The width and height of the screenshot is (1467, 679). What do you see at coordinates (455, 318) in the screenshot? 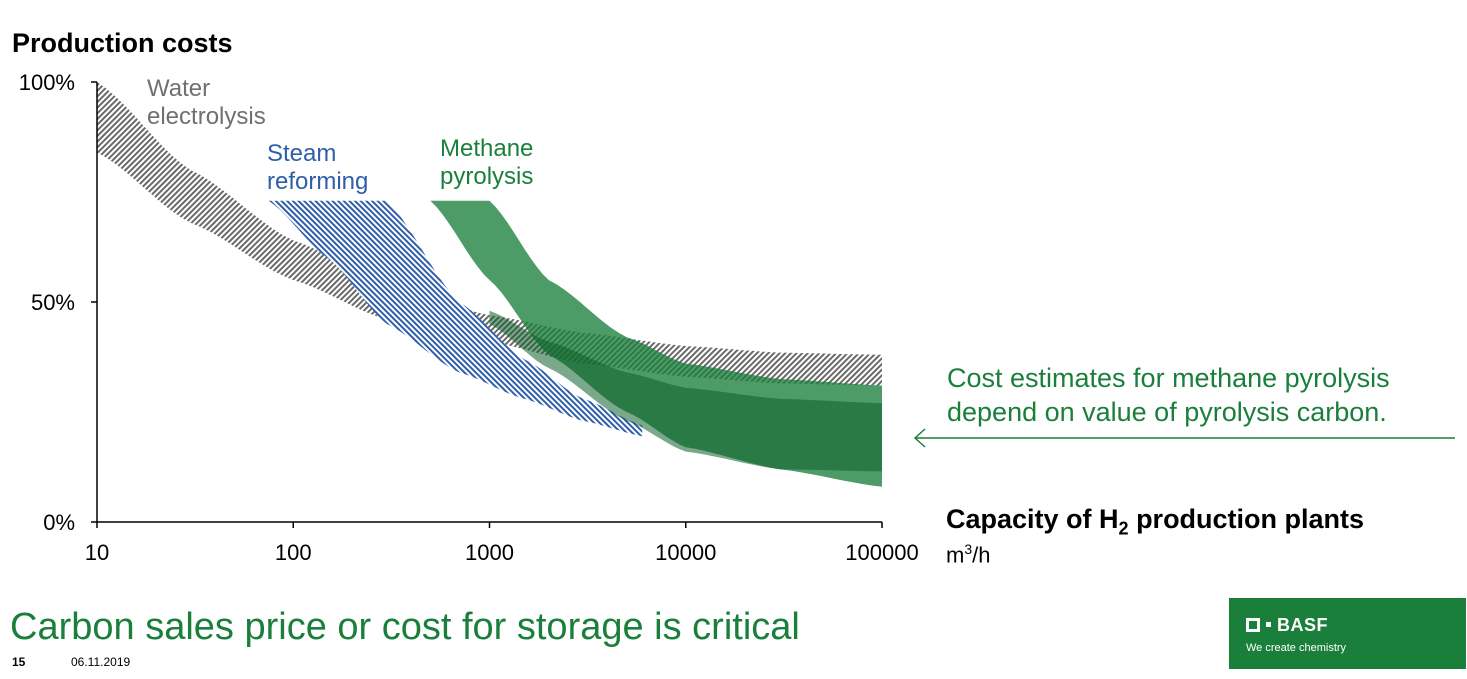
I see `band-steam-reforming` at bounding box center [455, 318].